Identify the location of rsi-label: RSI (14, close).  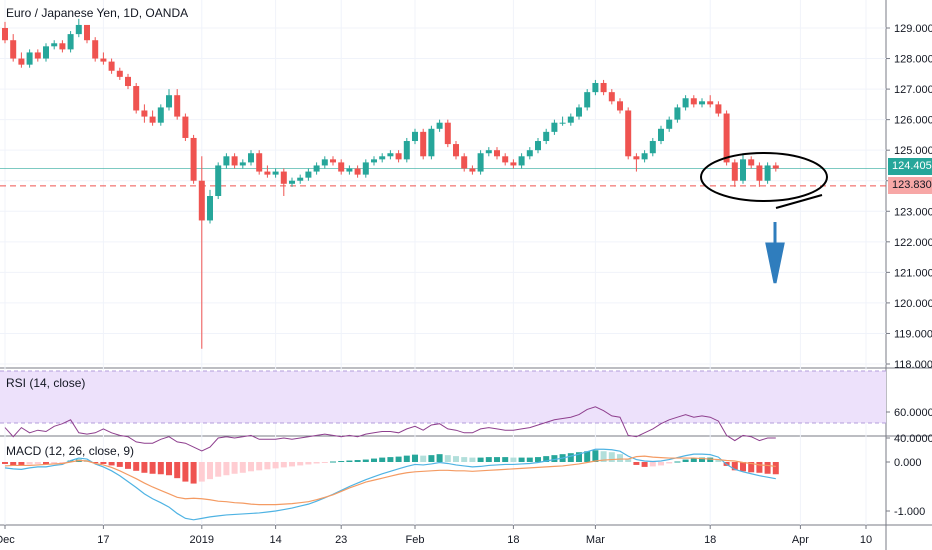
(46, 383).